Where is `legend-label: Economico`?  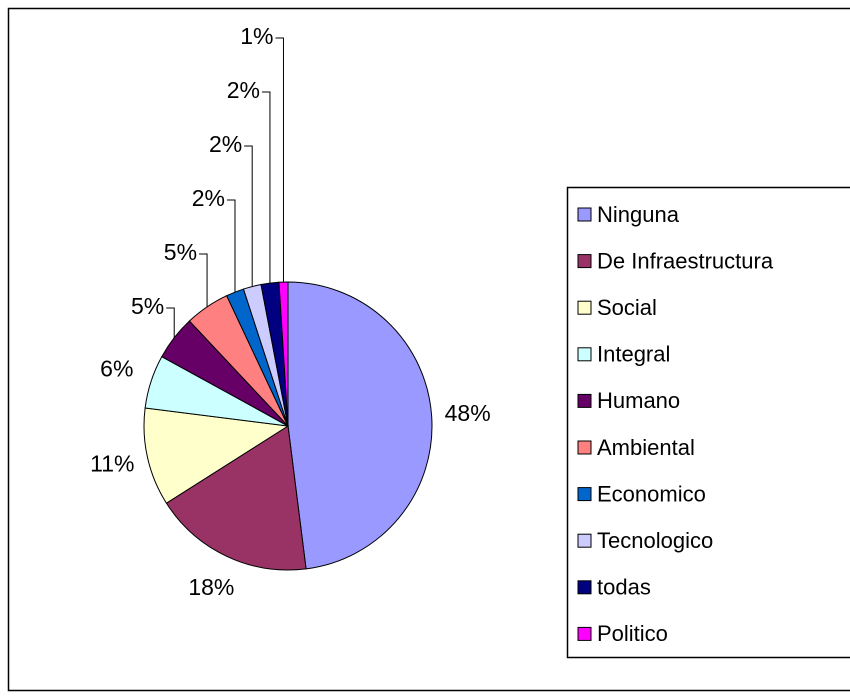
legend-label: Economico is located at coordinates (651, 493).